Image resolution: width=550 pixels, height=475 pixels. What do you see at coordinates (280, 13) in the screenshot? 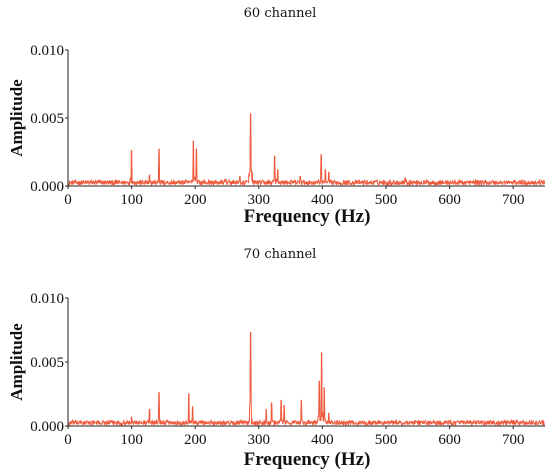
I see `chart-title: 60 channel` at bounding box center [280, 13].